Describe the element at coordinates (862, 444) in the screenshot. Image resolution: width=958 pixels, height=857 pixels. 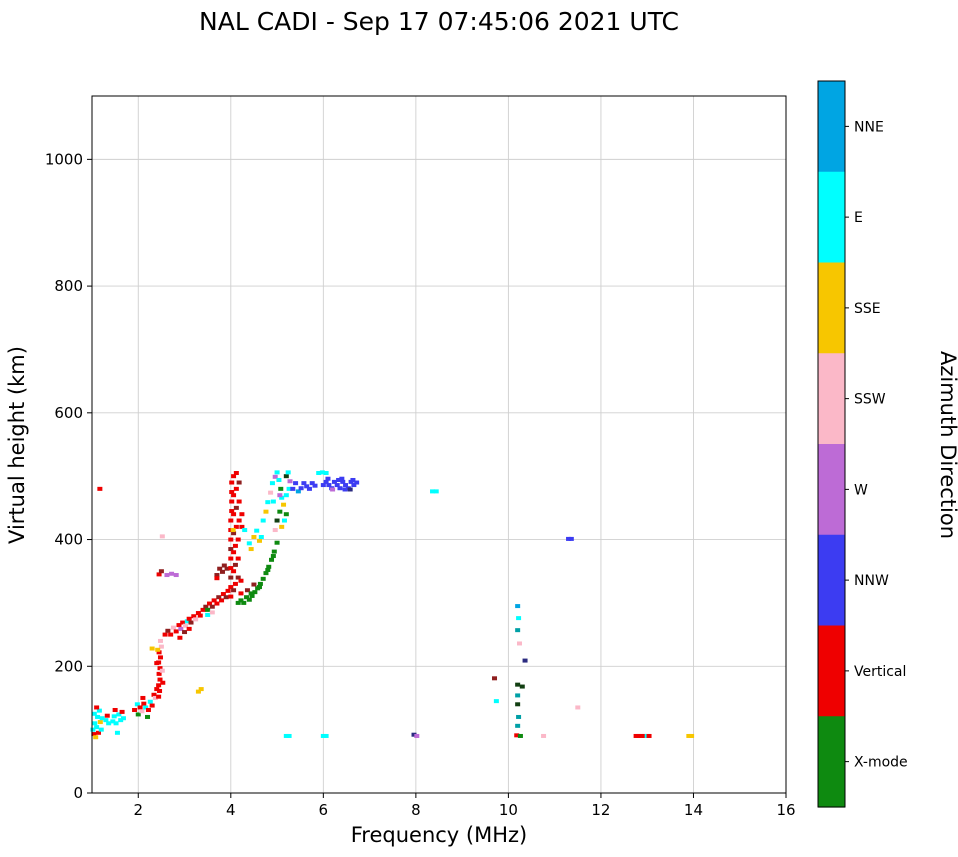
I see `colorbar: NNE E SSE SSW W NNW Vertical X-mode` at that location.